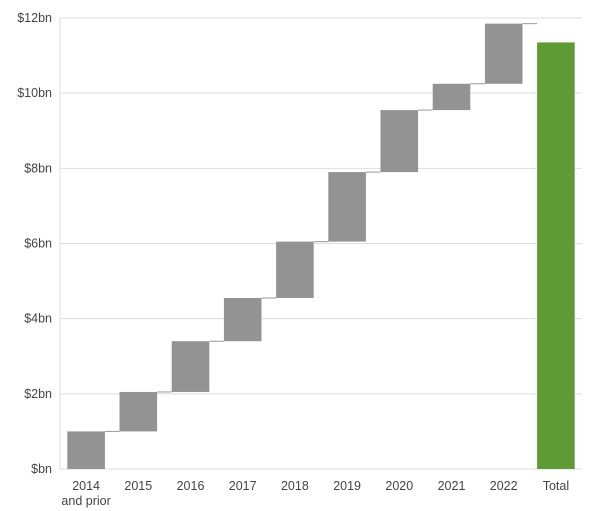  What do you see at coordinates (399, 486) in the screenshot?
I see `x-category-label: 2020` at bounding box center [399, 486].